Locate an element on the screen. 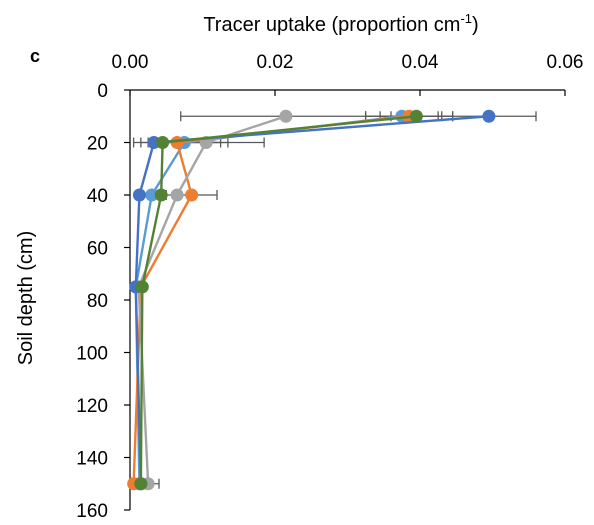 The height and width of the screenshot is (525, 594). y-tick-labels: 0 20 40 60 80 100 120 140 160 is located at coordinates (92, 301).